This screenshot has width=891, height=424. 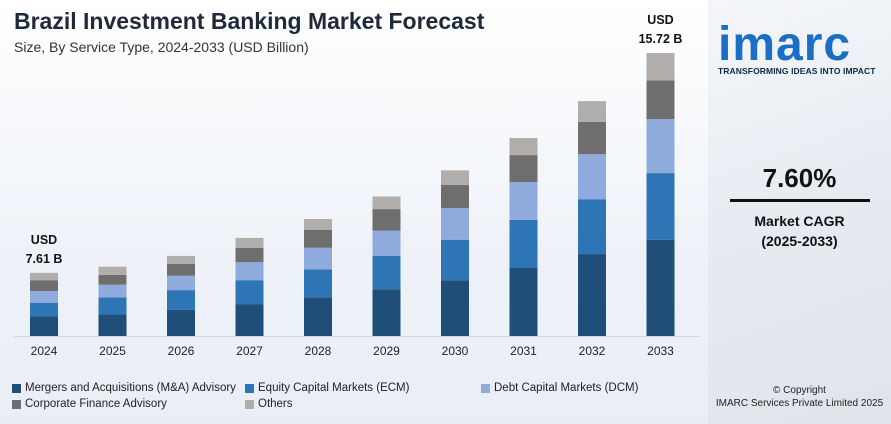 What do you see at coordinates (799, 231) in the screenshot?
I see `cagr-label: Market CAGR (2025-2033)` at bounding box center [799, 231].